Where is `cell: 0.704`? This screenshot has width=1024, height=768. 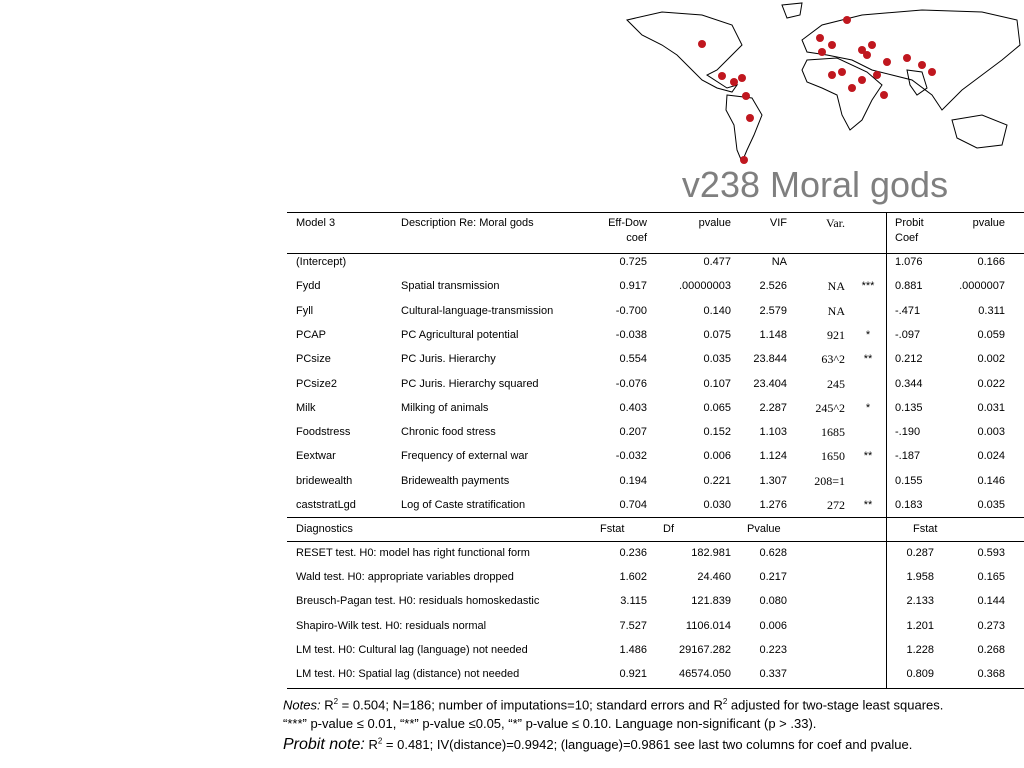 cell: 0.704 is located at coordinates (633, 505).